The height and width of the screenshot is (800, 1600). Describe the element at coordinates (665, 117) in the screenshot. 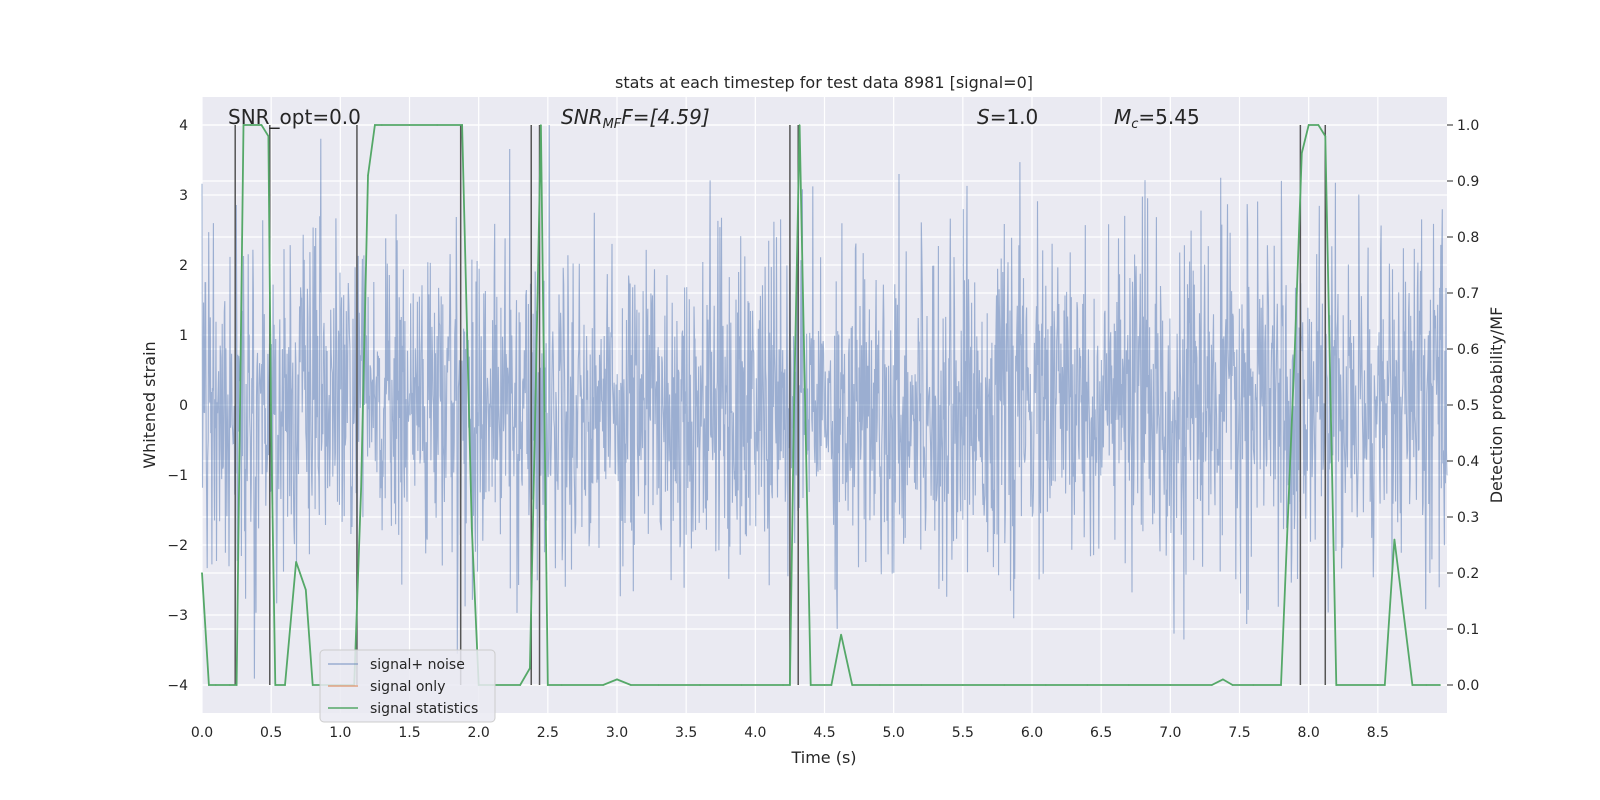

I see `snr-mf-value: F=[4.59]` at that location.